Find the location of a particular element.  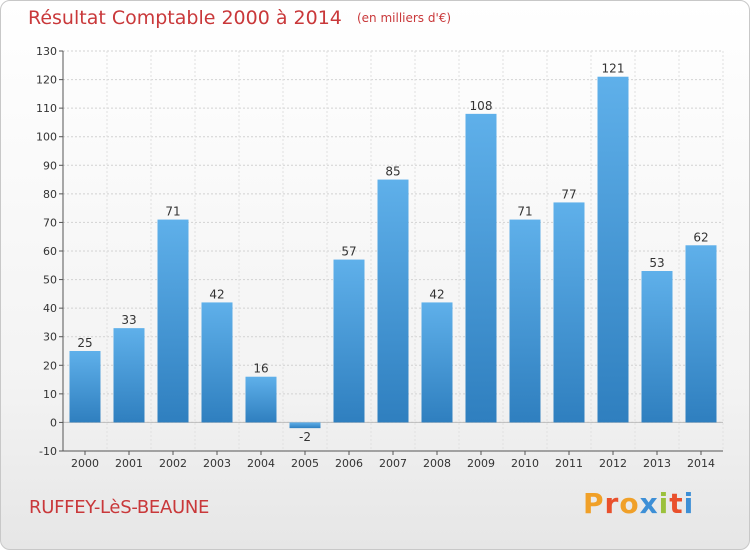

data-label-2009: 108 is located at coordinates (481, 106).